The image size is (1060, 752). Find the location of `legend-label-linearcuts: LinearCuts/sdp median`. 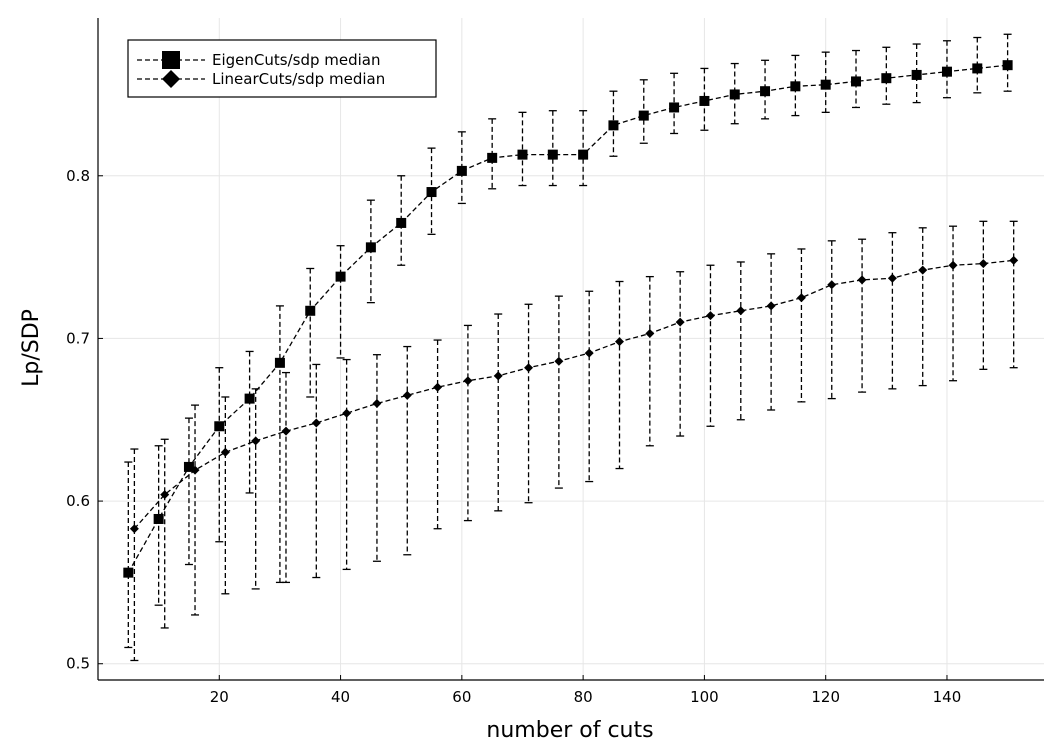

legend-label-linearcuts: LinearCuts/sdp median is located at coordinates (298, 79).